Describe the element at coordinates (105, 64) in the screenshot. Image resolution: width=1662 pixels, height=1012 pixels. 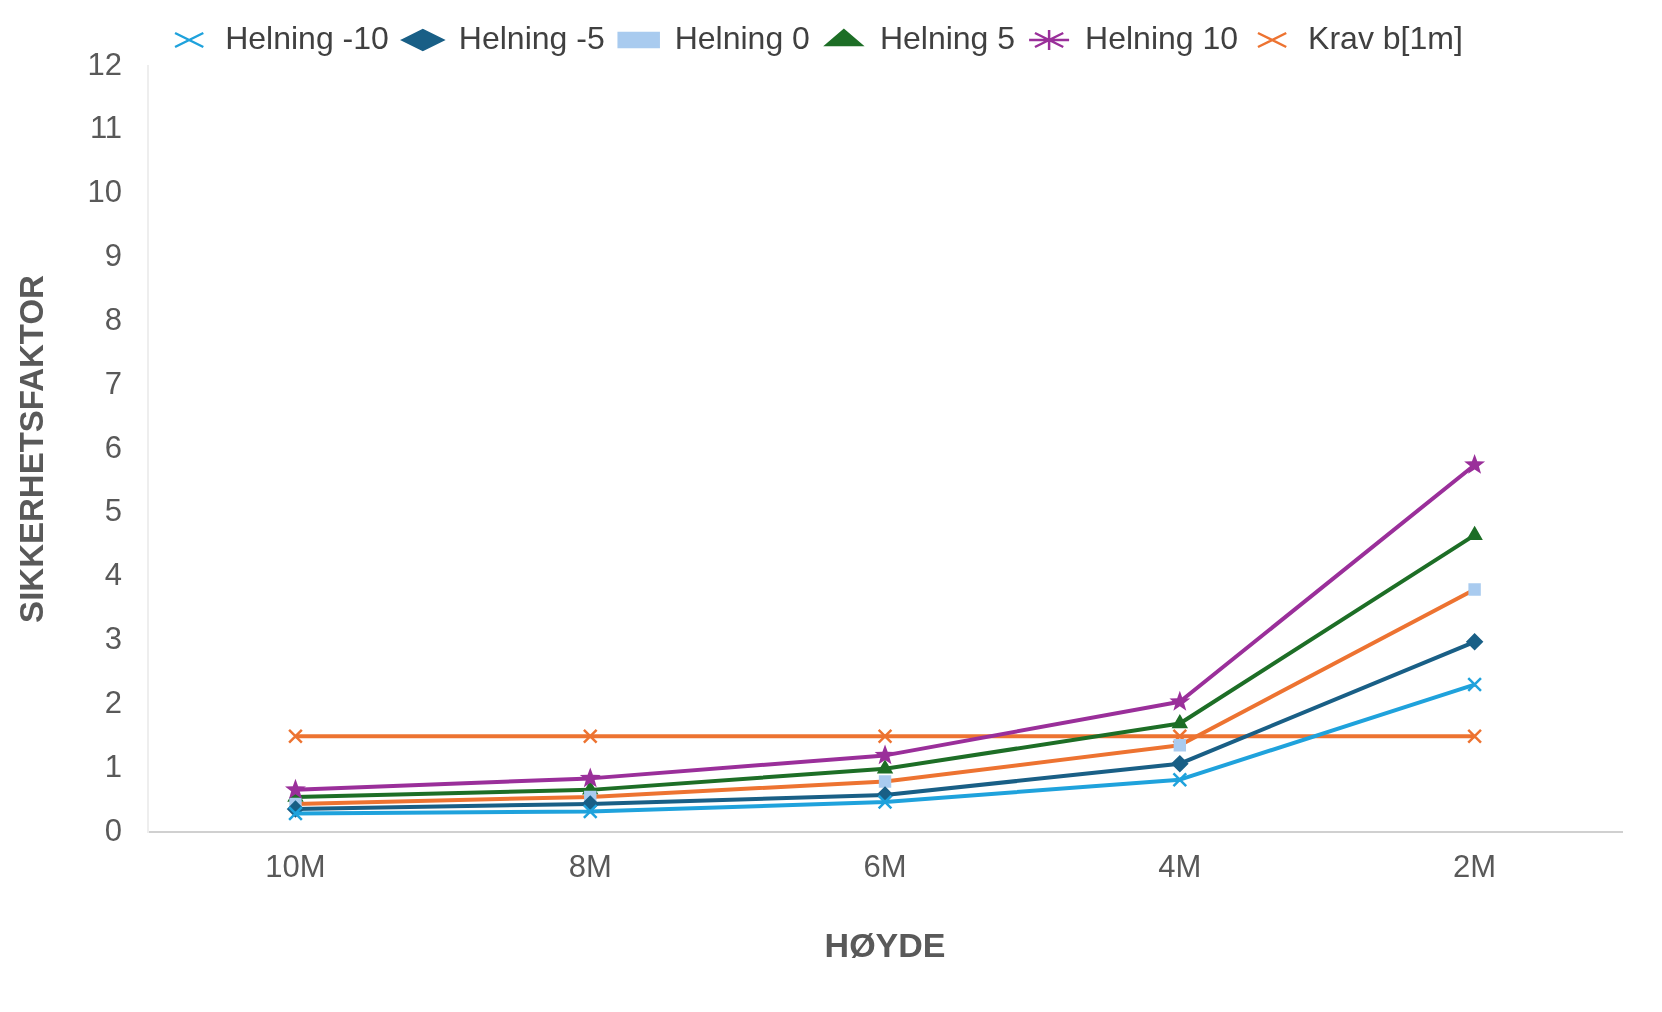
I see `y-tick-label: 12` at that location.